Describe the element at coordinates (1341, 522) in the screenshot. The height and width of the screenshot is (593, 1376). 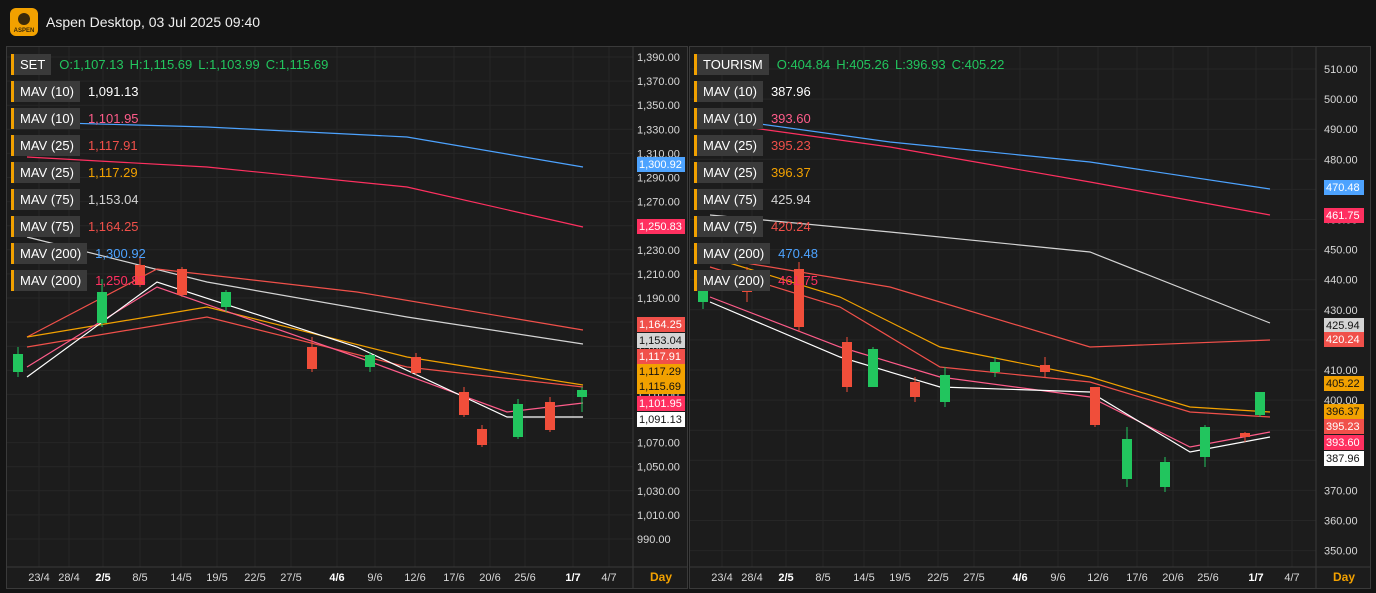
I see `y-tick-label: 360.00` at that location.